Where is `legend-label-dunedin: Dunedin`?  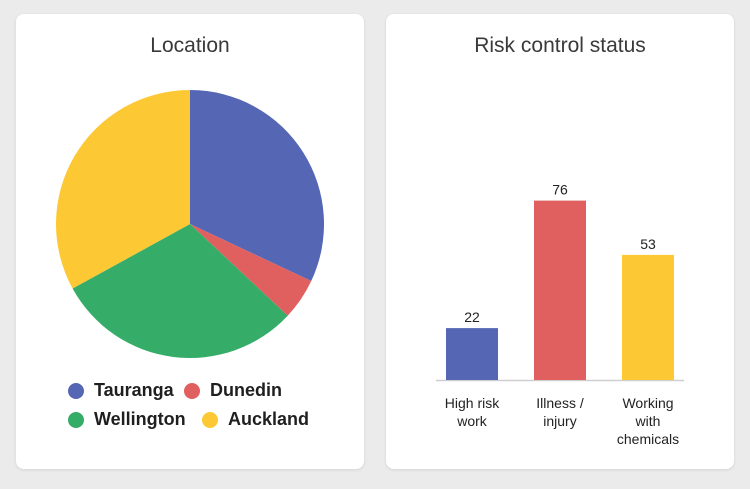 legend-label-dunedin: Dunedin is located at coordinates (246, 390).